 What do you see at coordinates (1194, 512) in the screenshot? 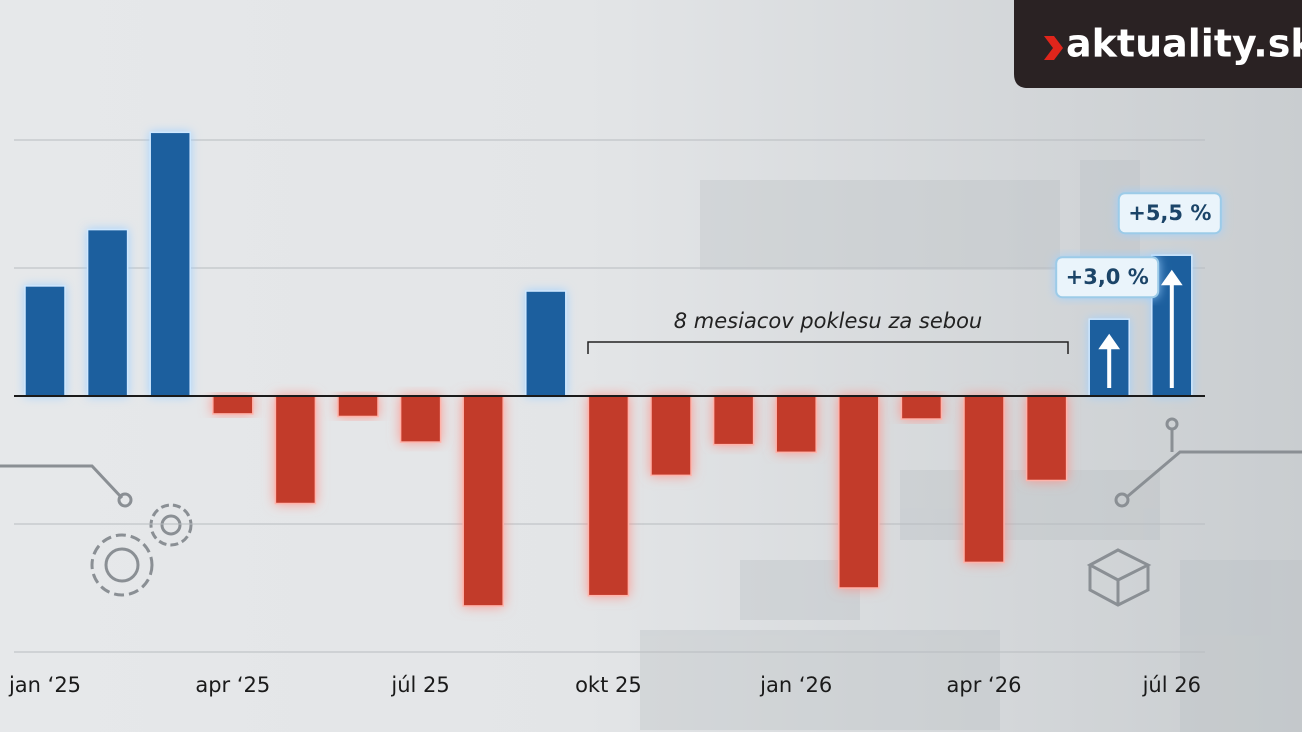
I see `box-icon` at bounding box center [1194, 512].